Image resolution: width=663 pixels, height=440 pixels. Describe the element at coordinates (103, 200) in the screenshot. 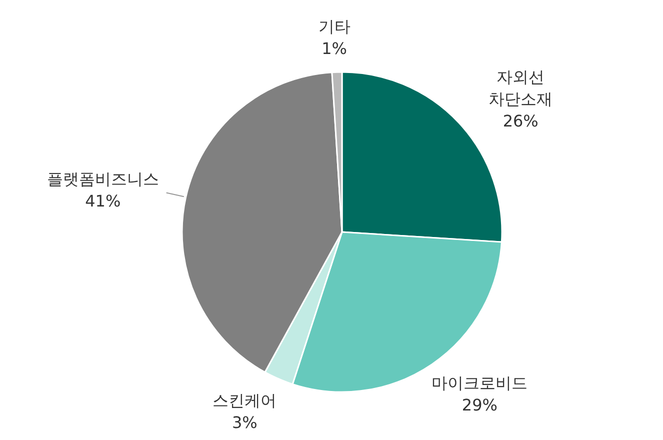

I see `data-label: 41%` at that location.